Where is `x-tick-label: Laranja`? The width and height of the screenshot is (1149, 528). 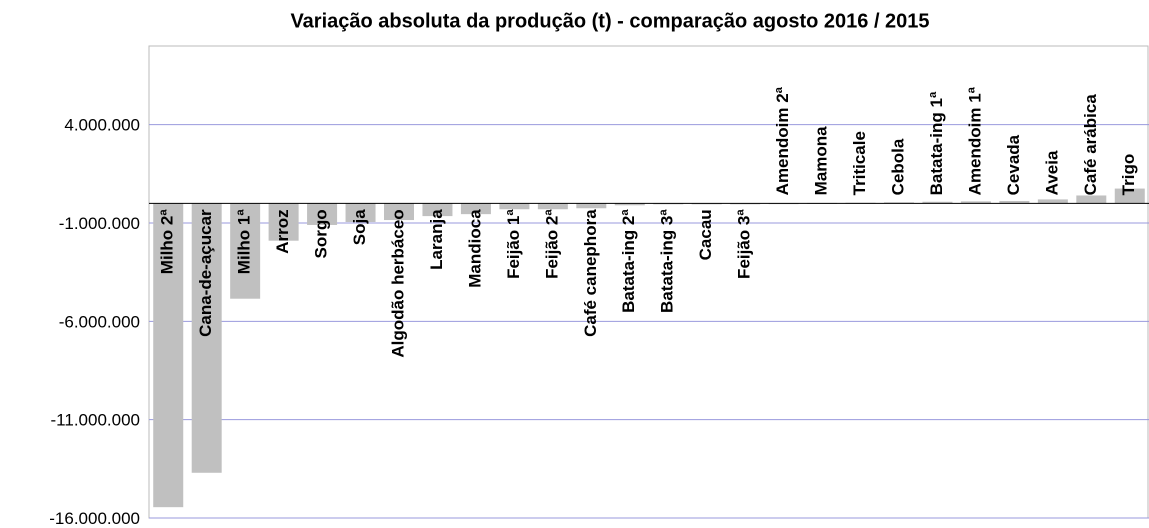 x-tick-label: Laranja is located at coordinates (436, 239).